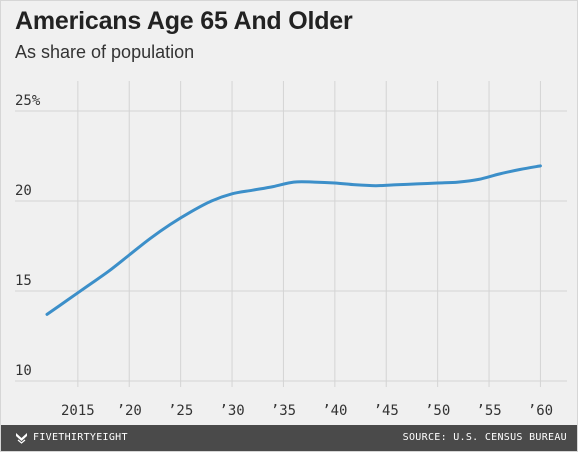 This screenshot has height=452, width=578. What do you see at coordinates (23, 371) in the screenshot?
I see `y-tick-label: 10` at bounding box center [23, 371].